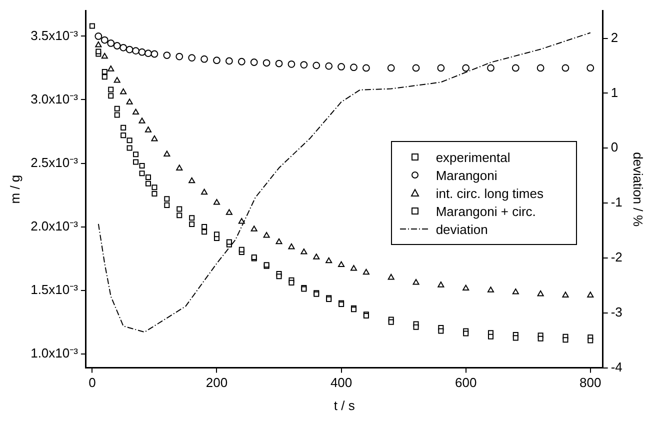 This screenshot has width=653, height=422. What do you see at coordinates (638, 189) in the screenshot?
I see `y2-axis-title: deviation / %` at bounding box center [638, 189].